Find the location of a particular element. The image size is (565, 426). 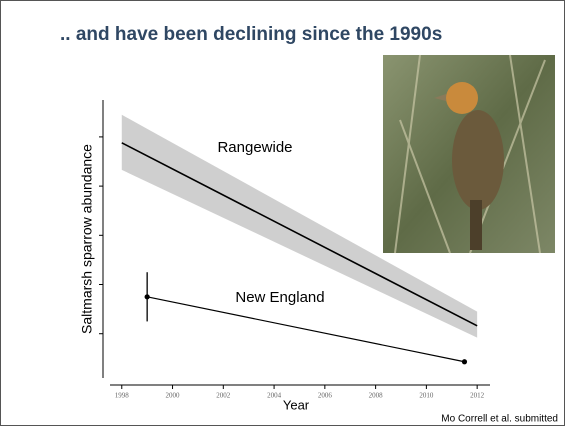

trend-line is located at coordinates (306, 329).